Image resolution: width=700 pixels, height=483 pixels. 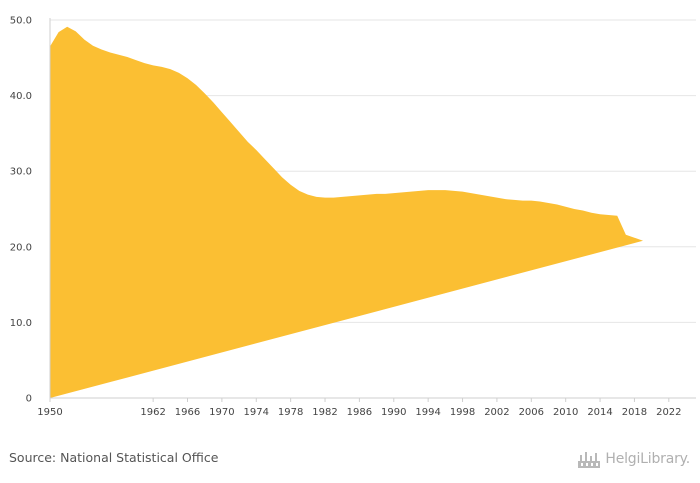 I want to click on logo-text: HelgiLibrary., so click(x=647, y=459).